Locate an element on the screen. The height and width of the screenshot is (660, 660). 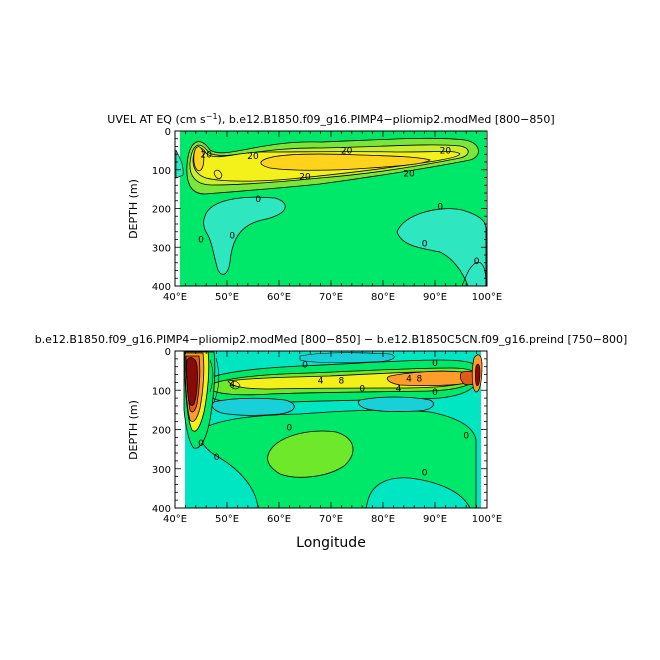
bottom-x-tick-label: 70°E is located at coordinates (331, 519).